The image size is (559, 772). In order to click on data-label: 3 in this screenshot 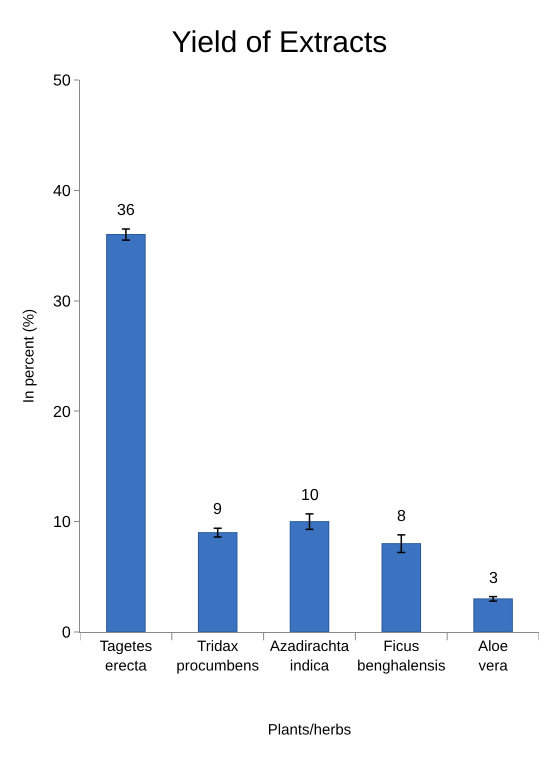, I will do `click(493, 578)`.